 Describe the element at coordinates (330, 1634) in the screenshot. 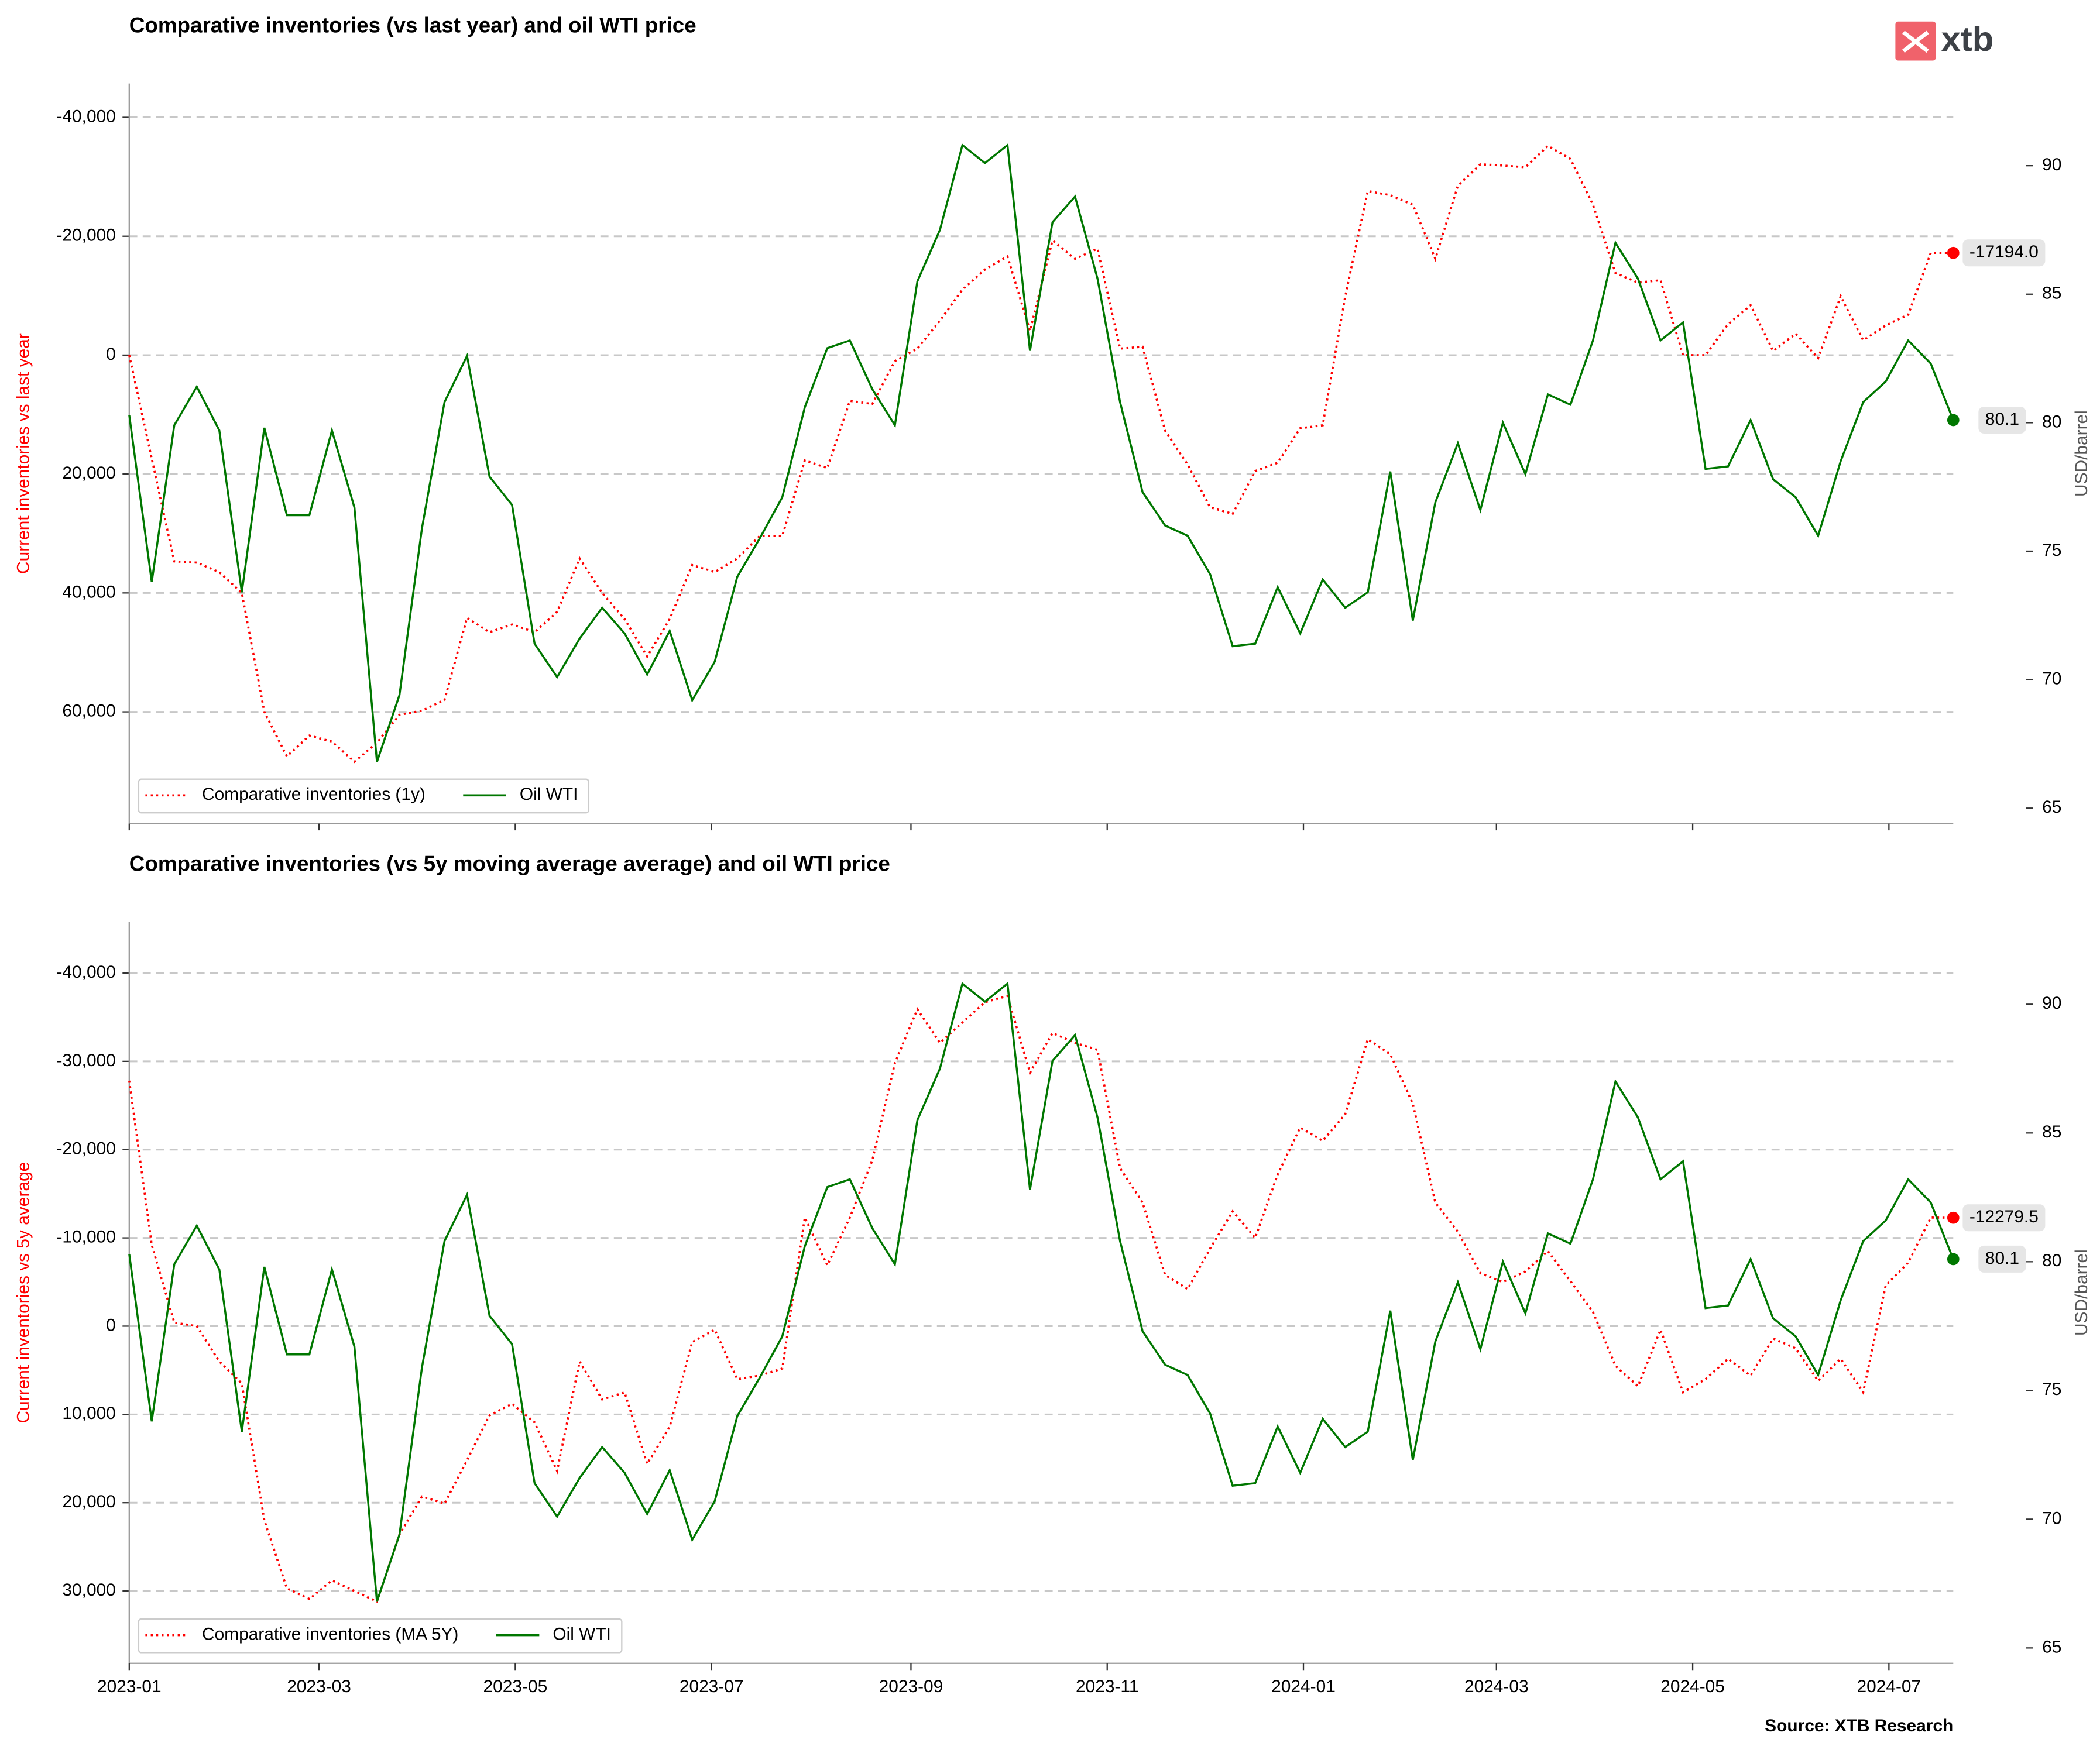

I see `legend-label: Comparative inventories (MA 5Y)` at that location.